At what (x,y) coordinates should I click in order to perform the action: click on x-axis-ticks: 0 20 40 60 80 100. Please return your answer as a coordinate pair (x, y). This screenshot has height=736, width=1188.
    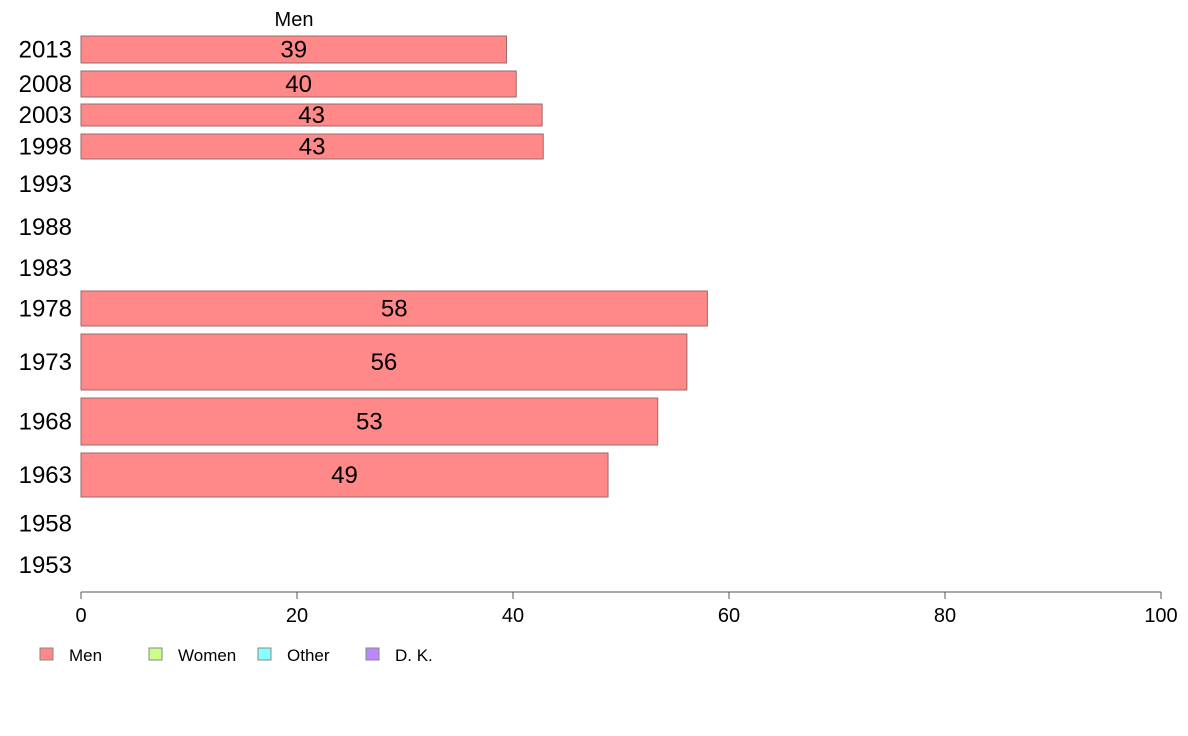
    Looking at the image, I should click on (626, 609).